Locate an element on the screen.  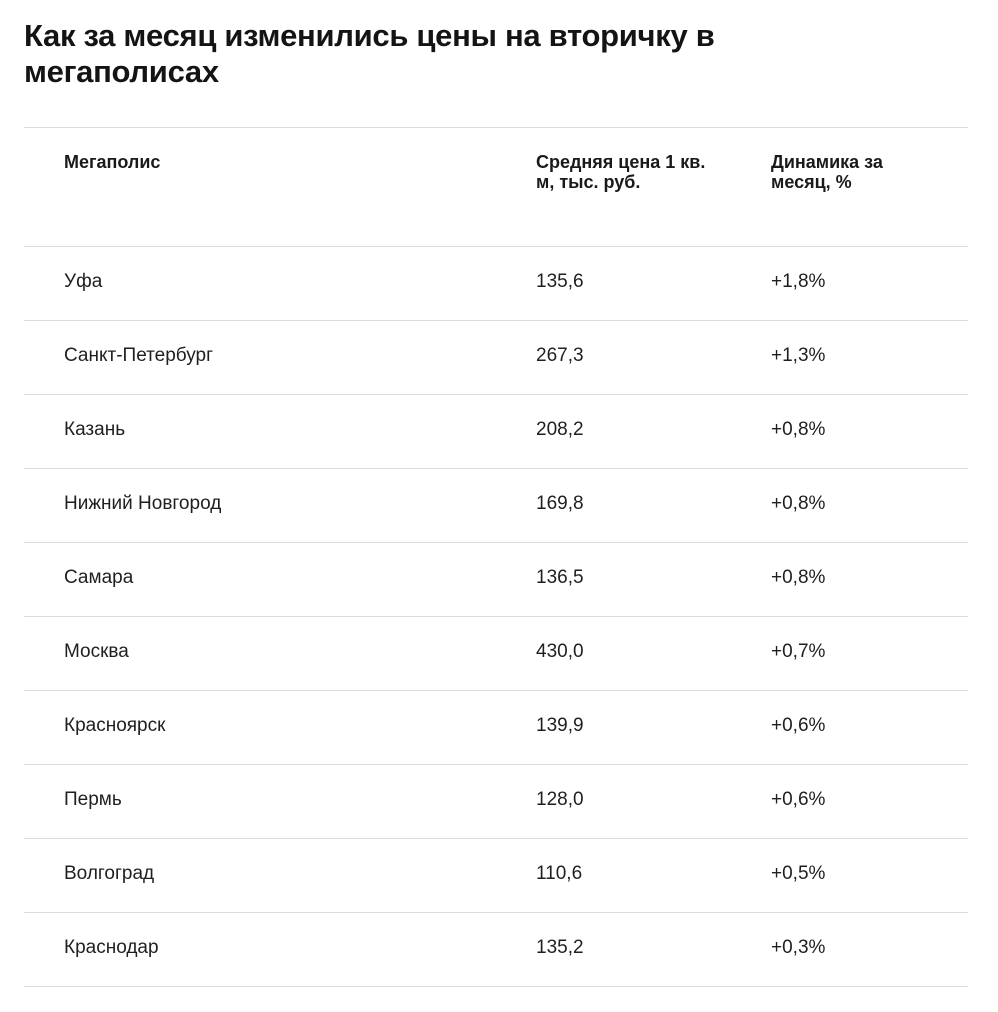
change-cell: +0,7% is located at coordinates (798, 651).